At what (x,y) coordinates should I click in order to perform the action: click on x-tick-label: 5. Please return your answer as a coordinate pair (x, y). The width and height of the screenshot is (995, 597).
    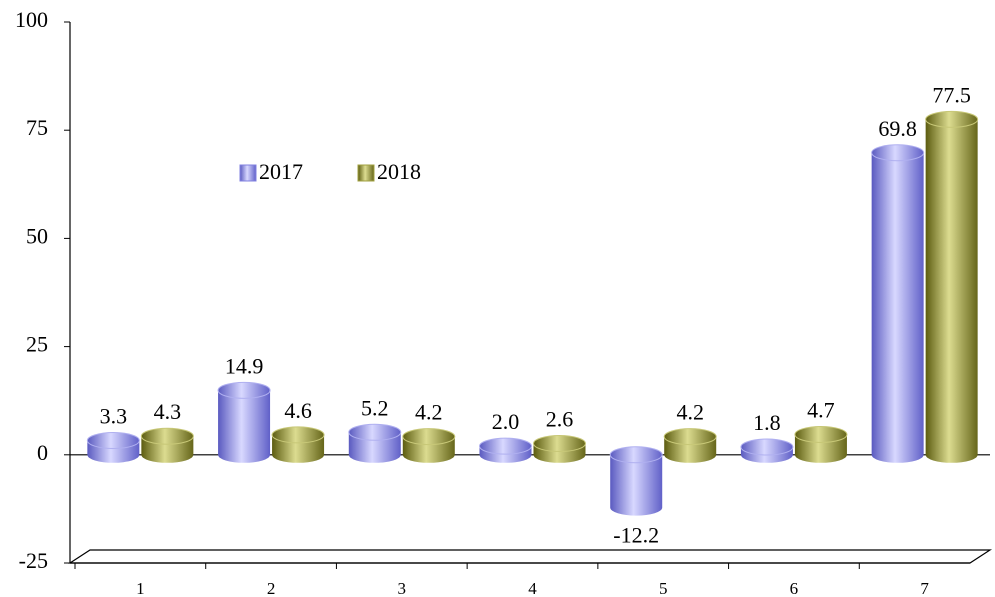
    Looking at the image, I should click on (663, 588).